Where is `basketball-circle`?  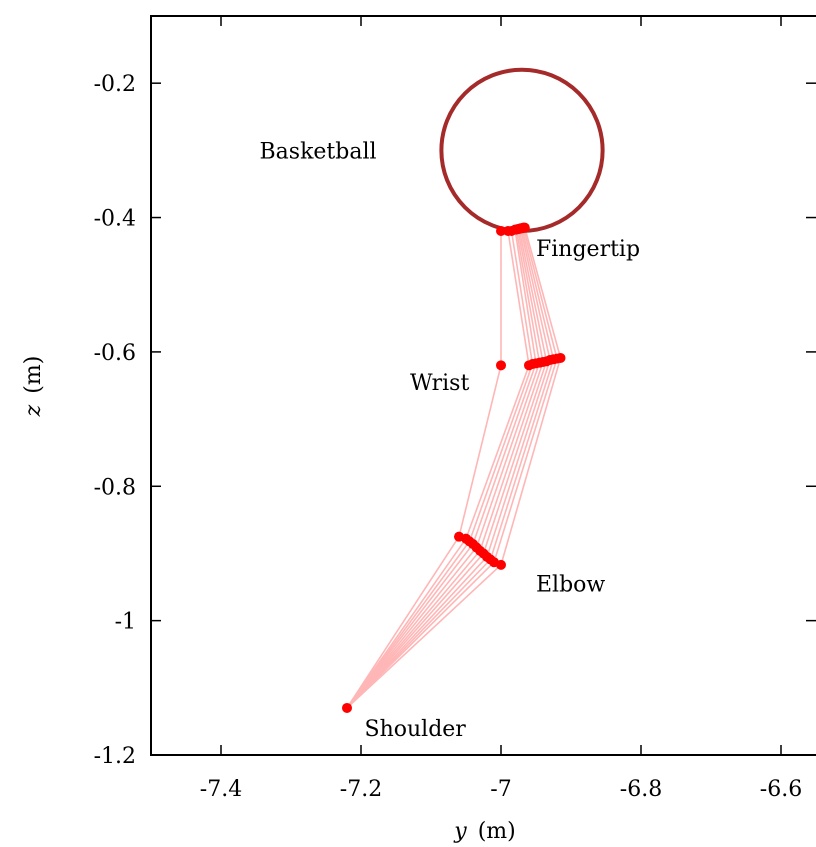
basketball-circle is located at coordinates (522, 150).